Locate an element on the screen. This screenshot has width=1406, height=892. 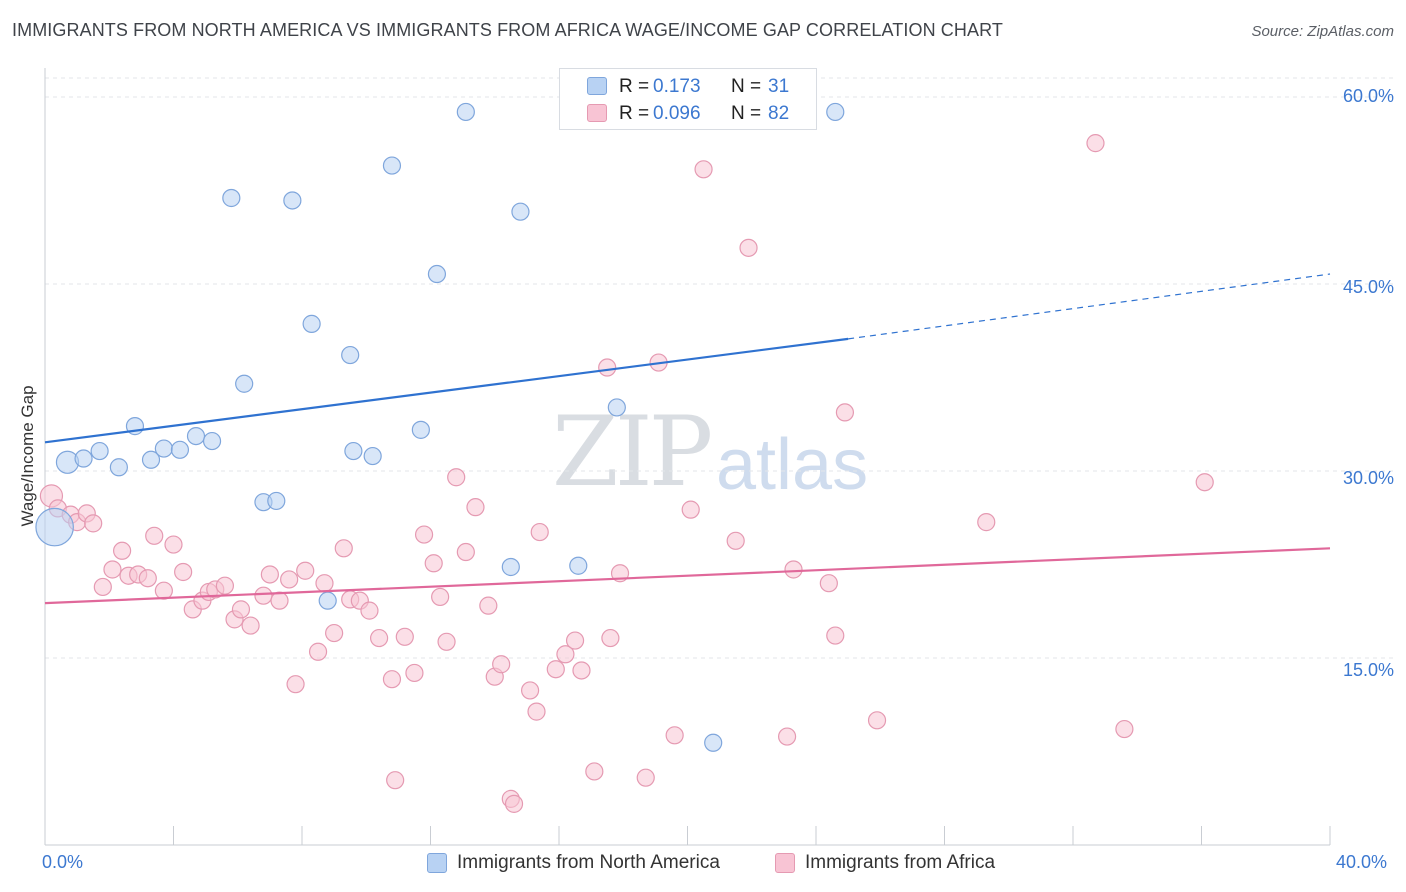
r-value: 0.173 is located at coordinates (677, 86).